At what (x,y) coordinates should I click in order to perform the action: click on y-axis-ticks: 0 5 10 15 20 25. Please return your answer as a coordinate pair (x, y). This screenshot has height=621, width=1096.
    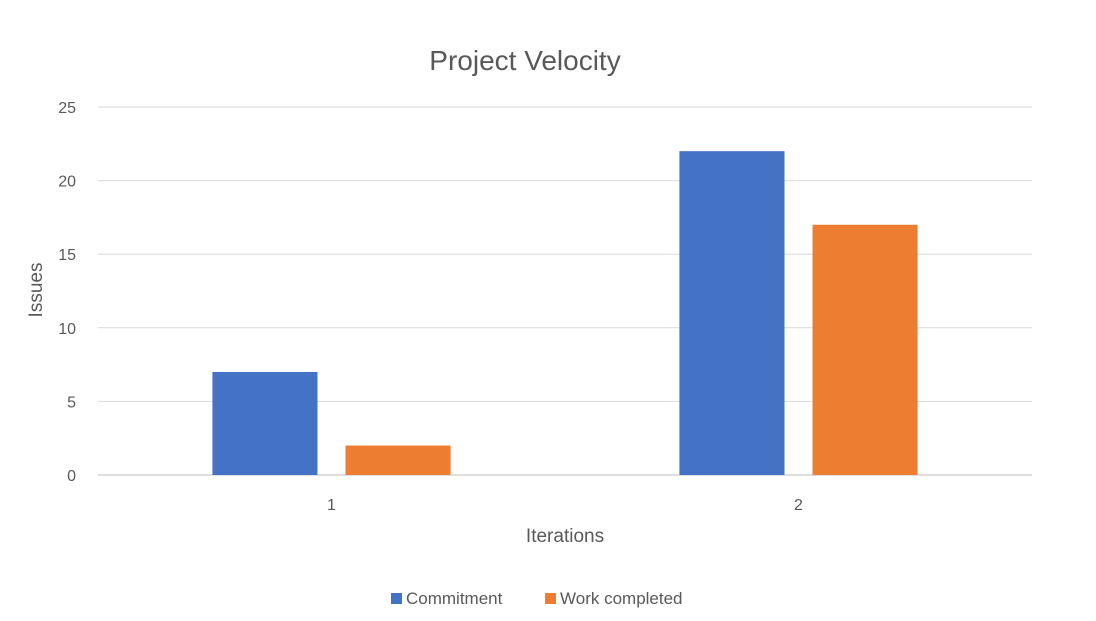
    Looking at the image, I should click on (67, 292).